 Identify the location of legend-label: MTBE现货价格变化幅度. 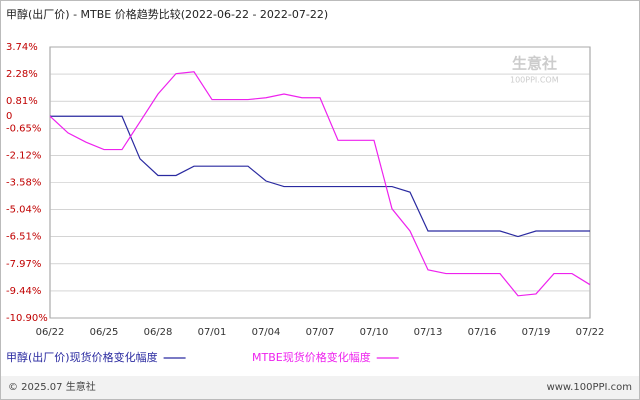
(311, 357).